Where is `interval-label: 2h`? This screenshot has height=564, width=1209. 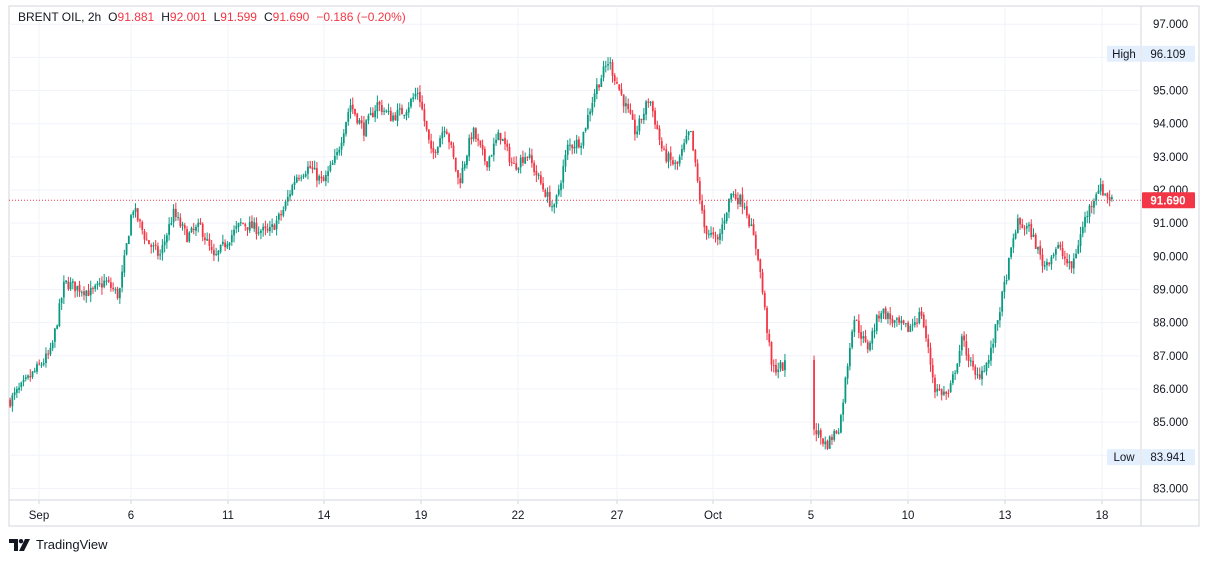
interval-label: 2h is located at coordinates (94, 17).